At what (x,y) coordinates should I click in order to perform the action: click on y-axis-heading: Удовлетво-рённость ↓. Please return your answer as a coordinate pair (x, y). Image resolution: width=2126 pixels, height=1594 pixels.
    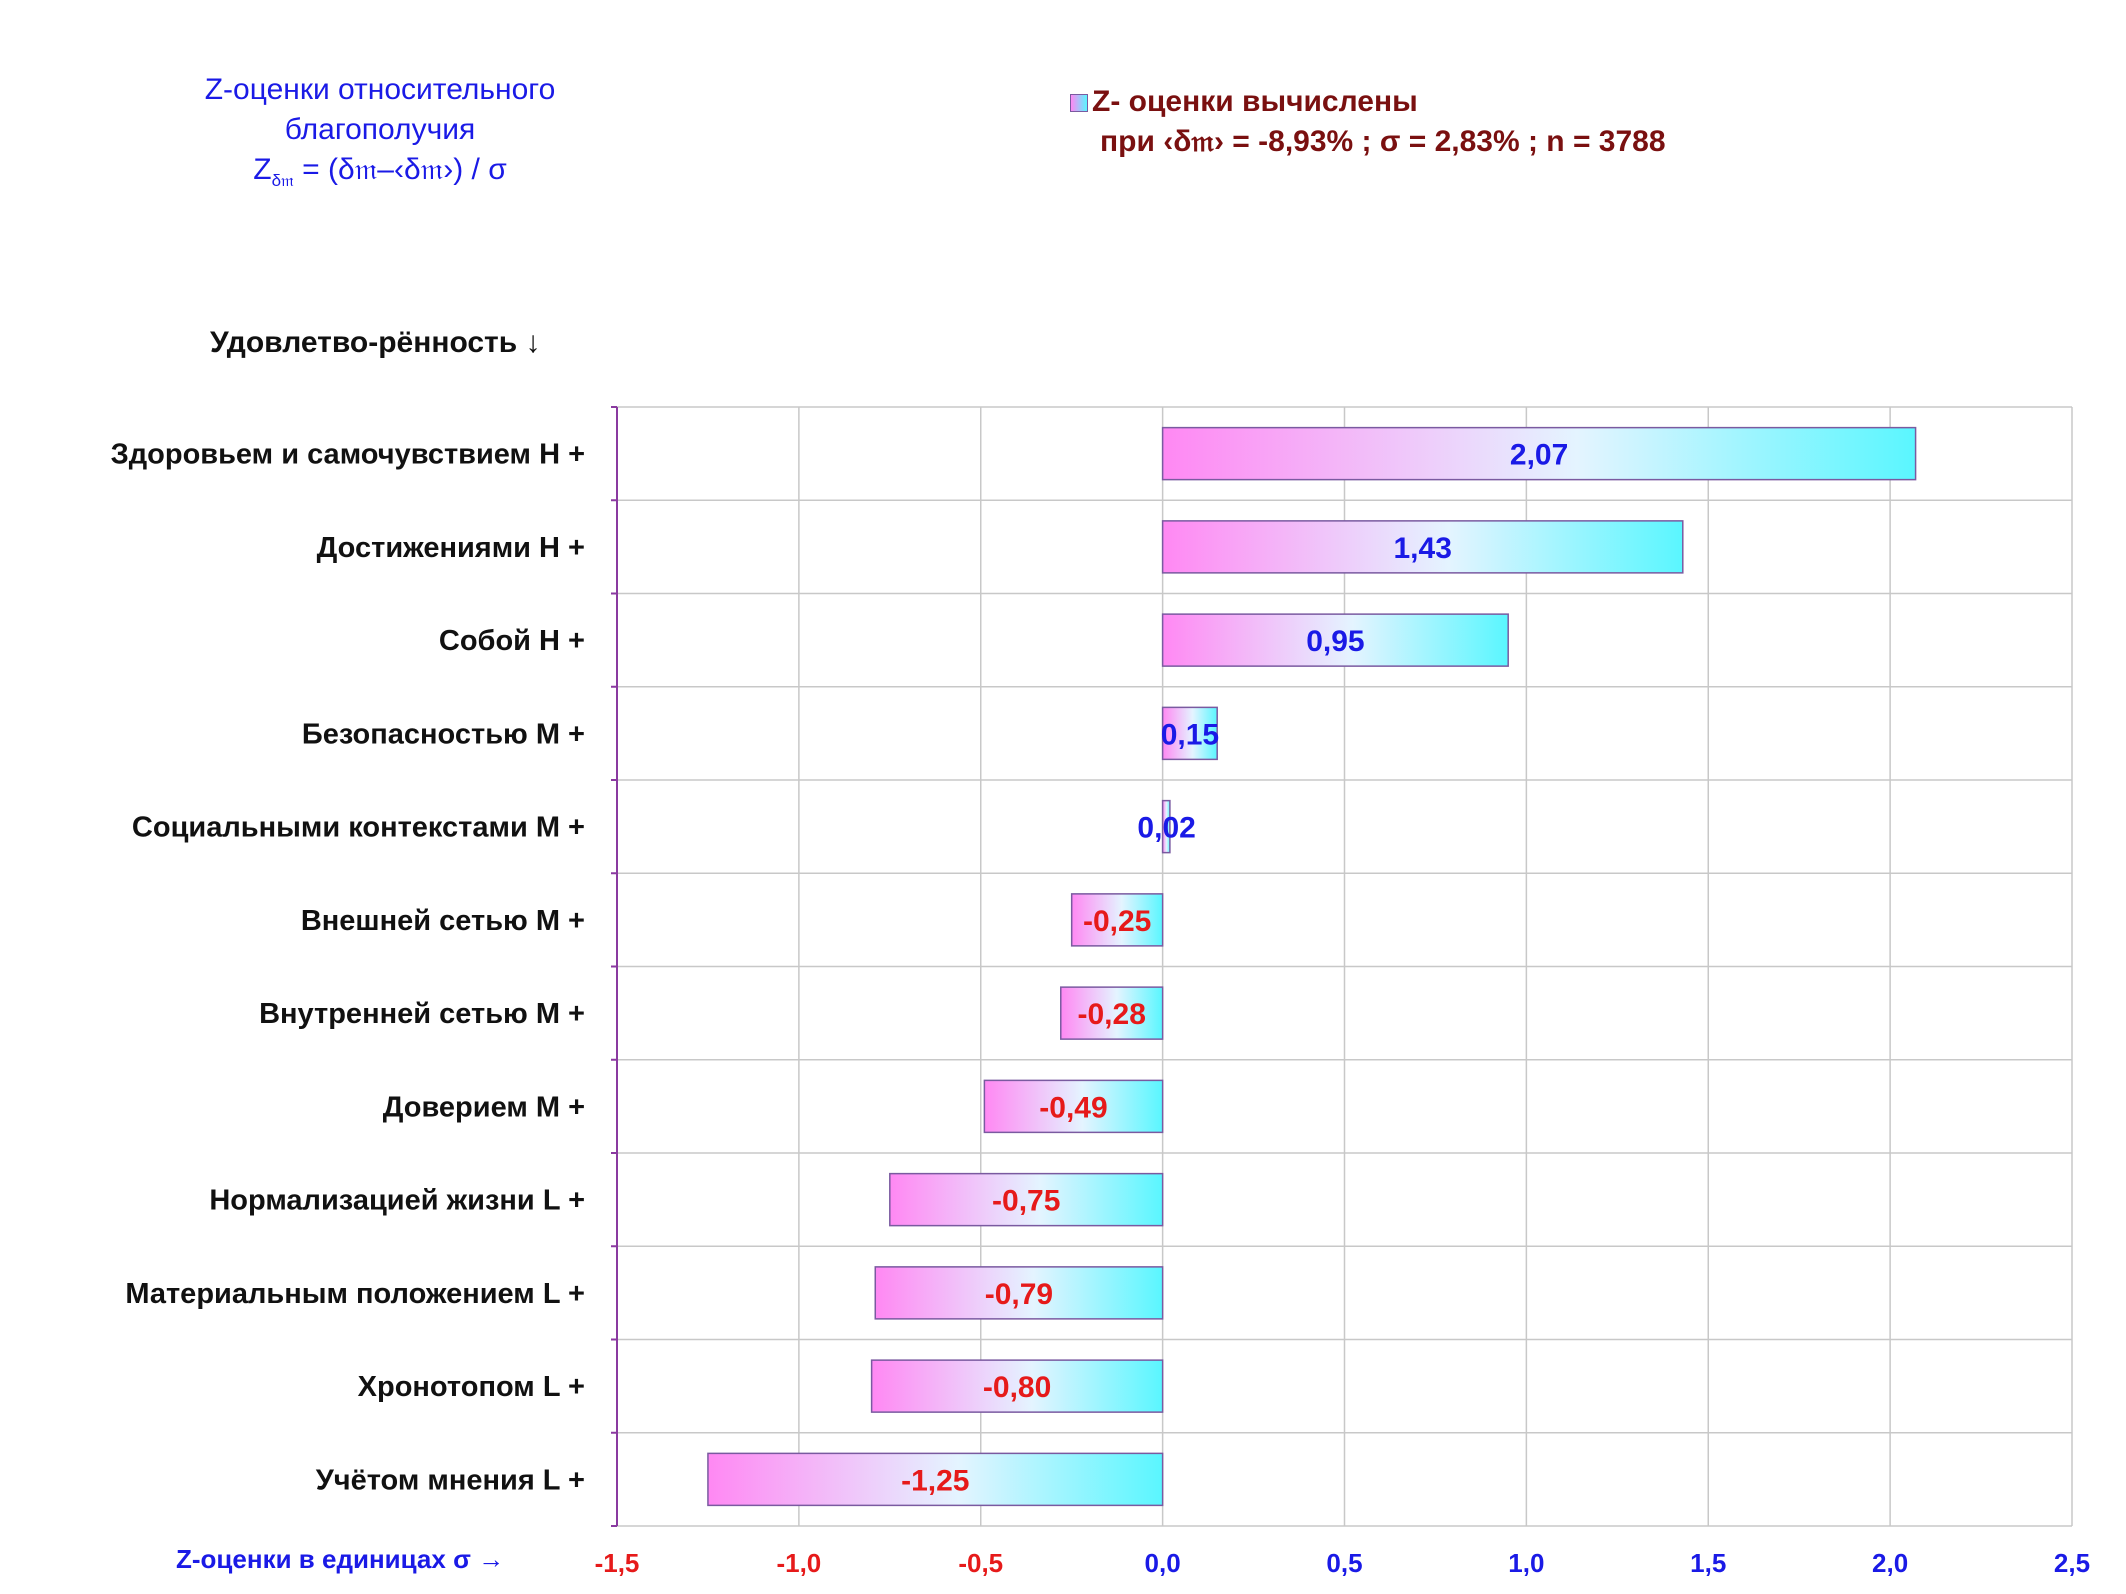
    Looking at the image, I should click on (375, 342).